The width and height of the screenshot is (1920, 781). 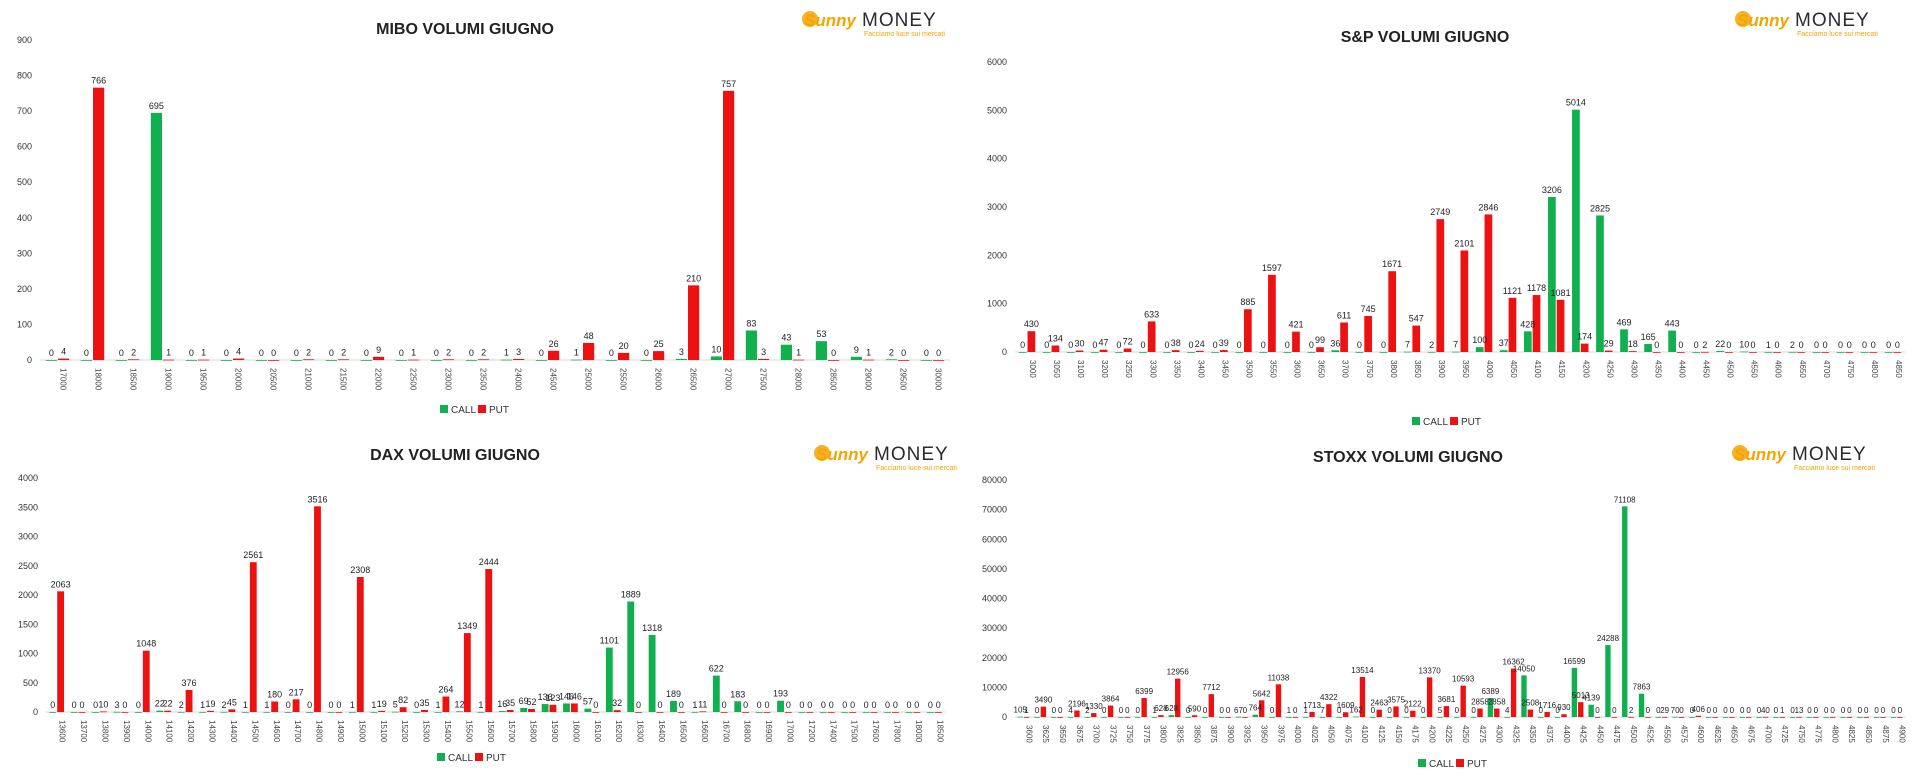 What do you see at coordinates (1851, 734) in the screenshot?
I see `x-tick-label: 4825` at bounding box center [1851, 734].